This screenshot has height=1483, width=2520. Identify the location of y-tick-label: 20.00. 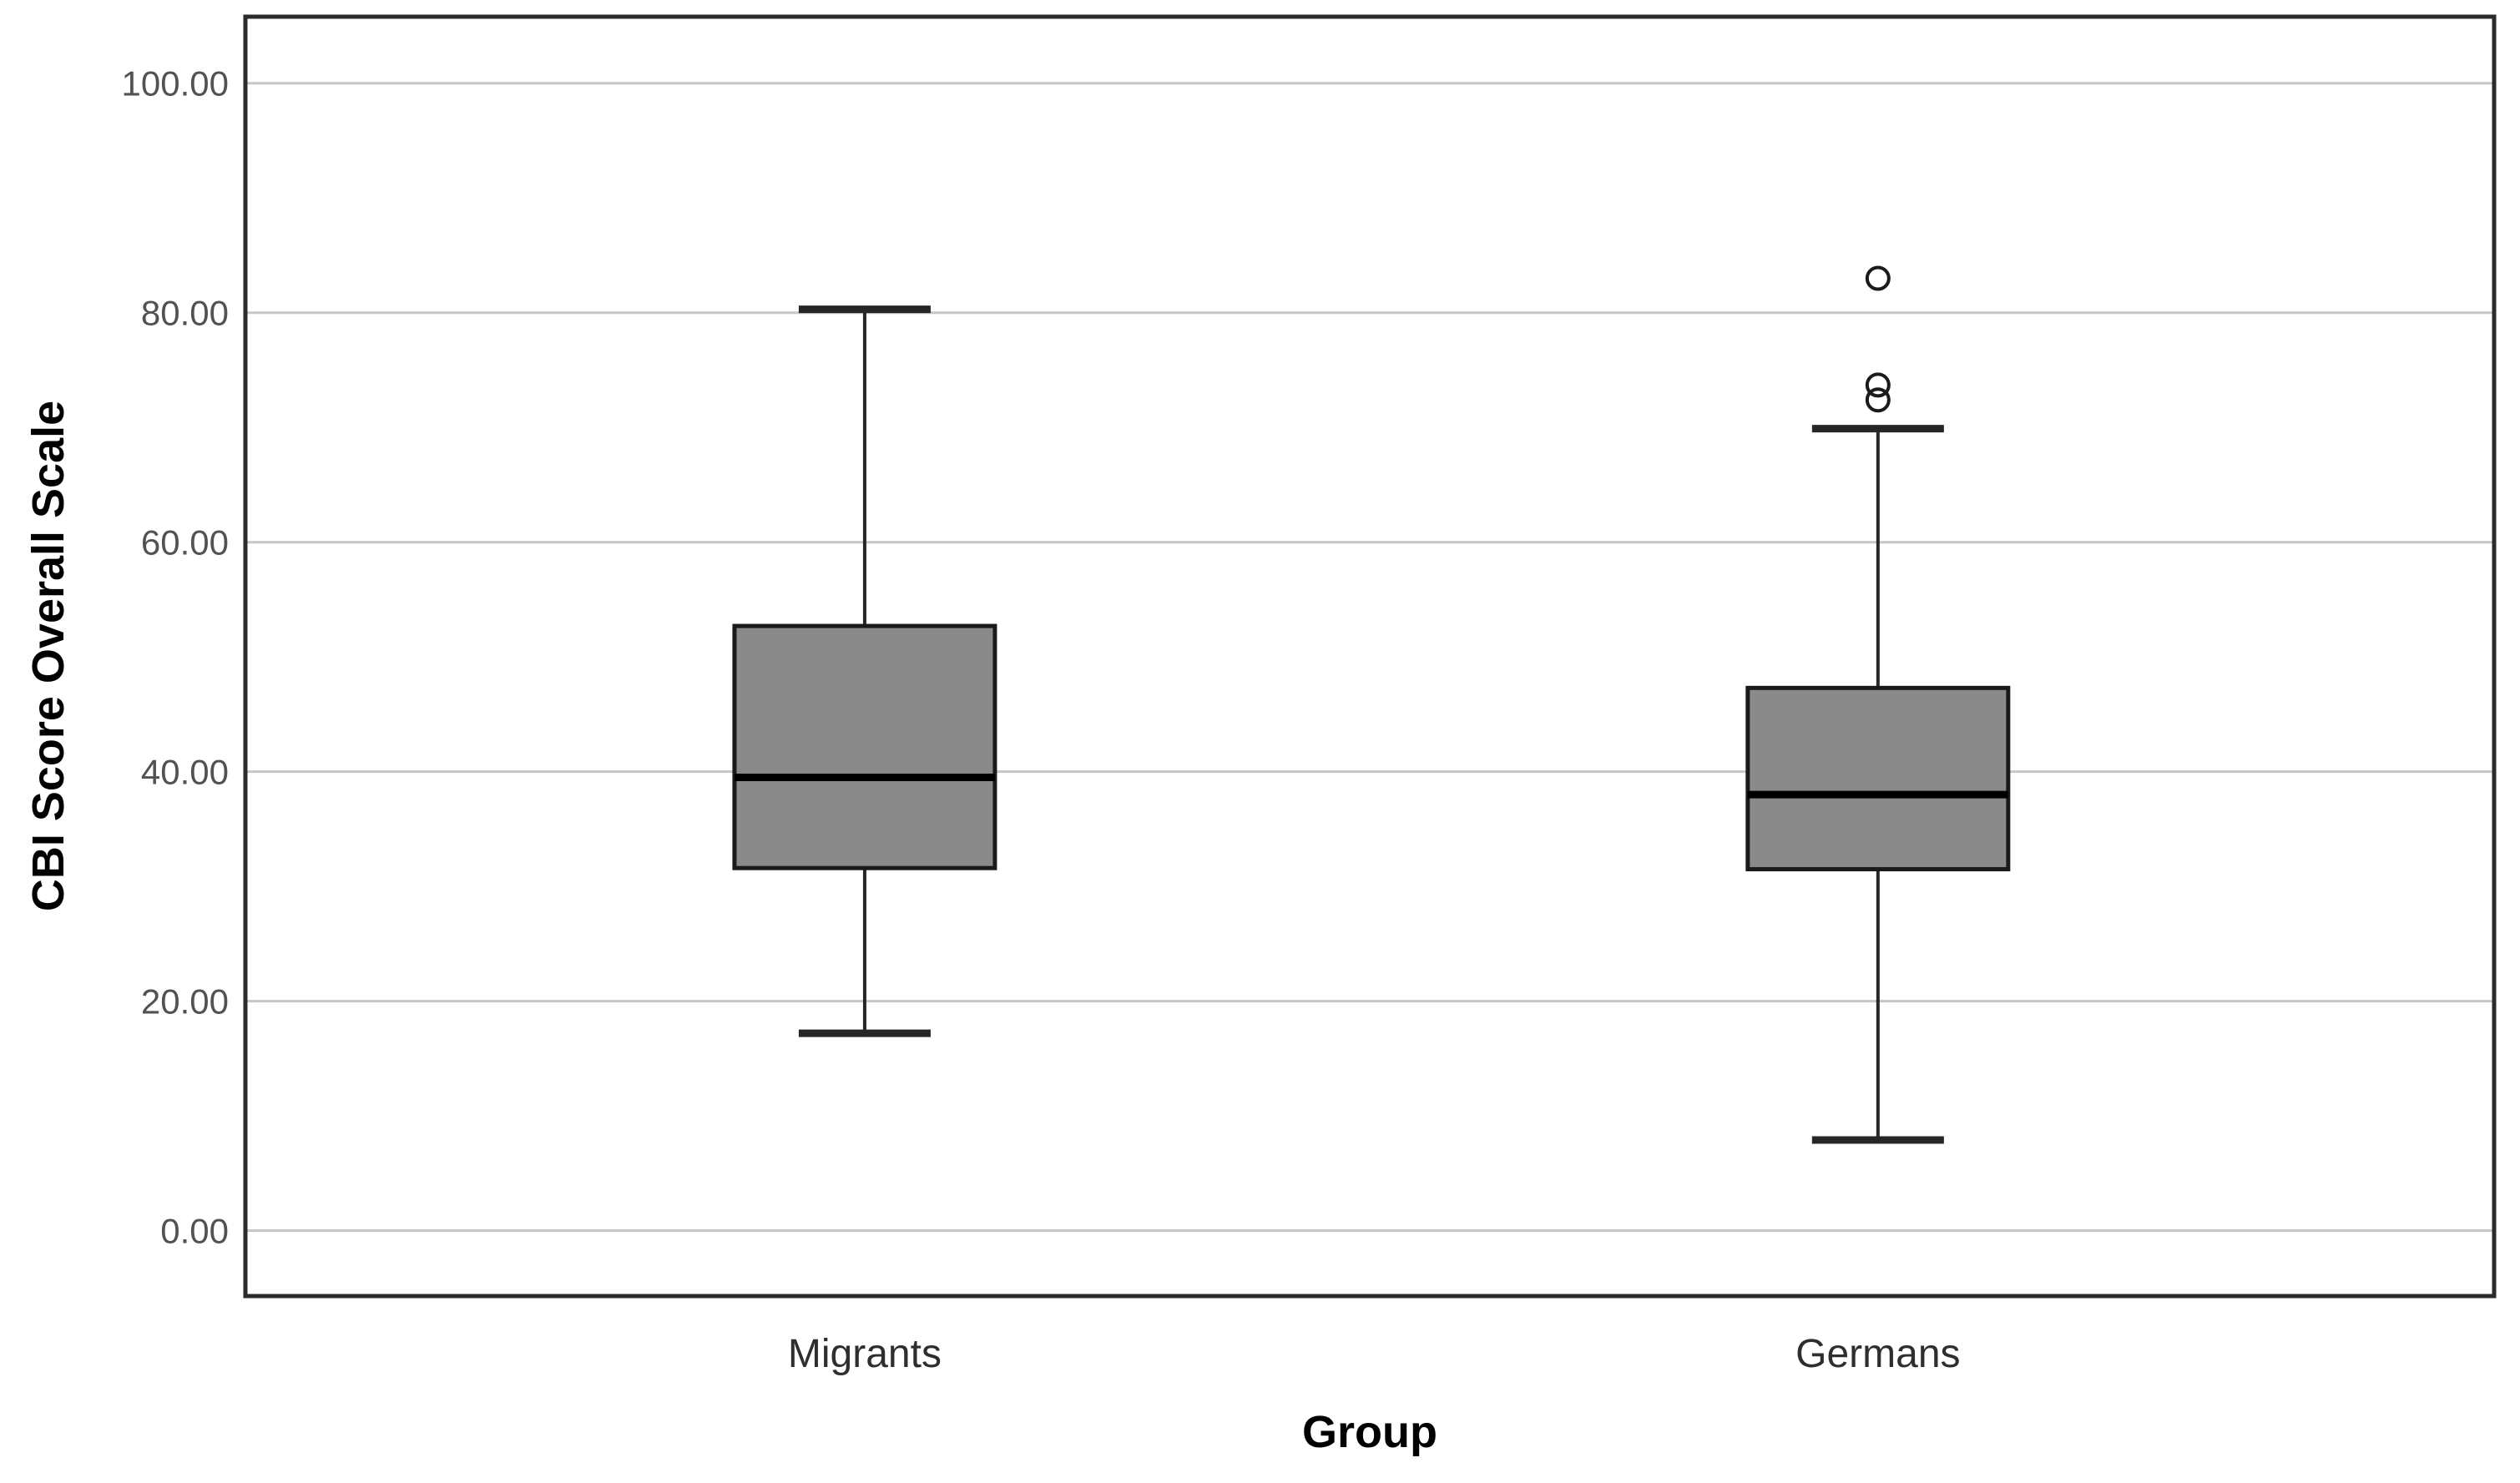
(185, 1001).